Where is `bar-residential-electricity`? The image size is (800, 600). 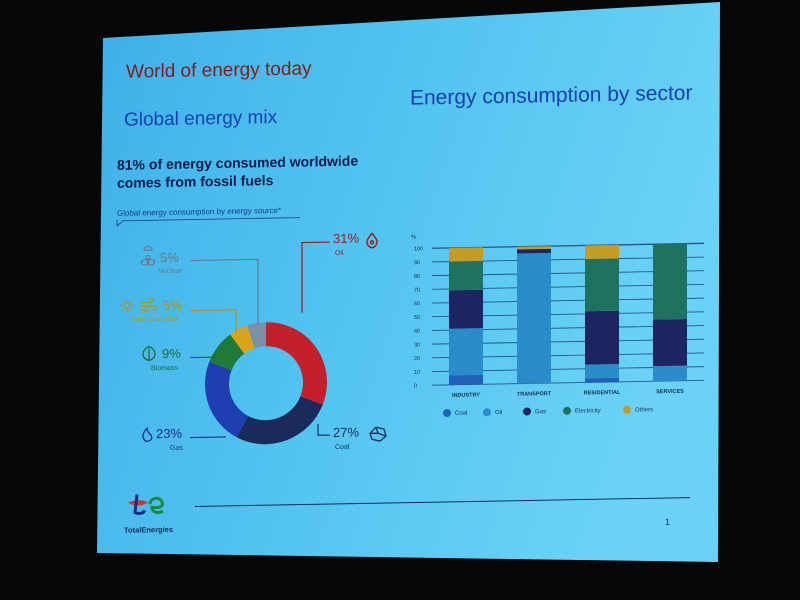 bar-residential-electricity is located at coordinates (602, 285).